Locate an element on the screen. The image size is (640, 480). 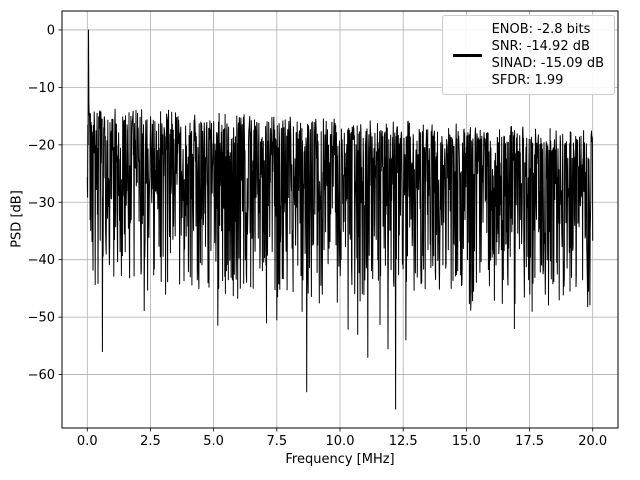
legend-entry-sfdr: SFDR: 1.99 is located at coordinates (527, 80).